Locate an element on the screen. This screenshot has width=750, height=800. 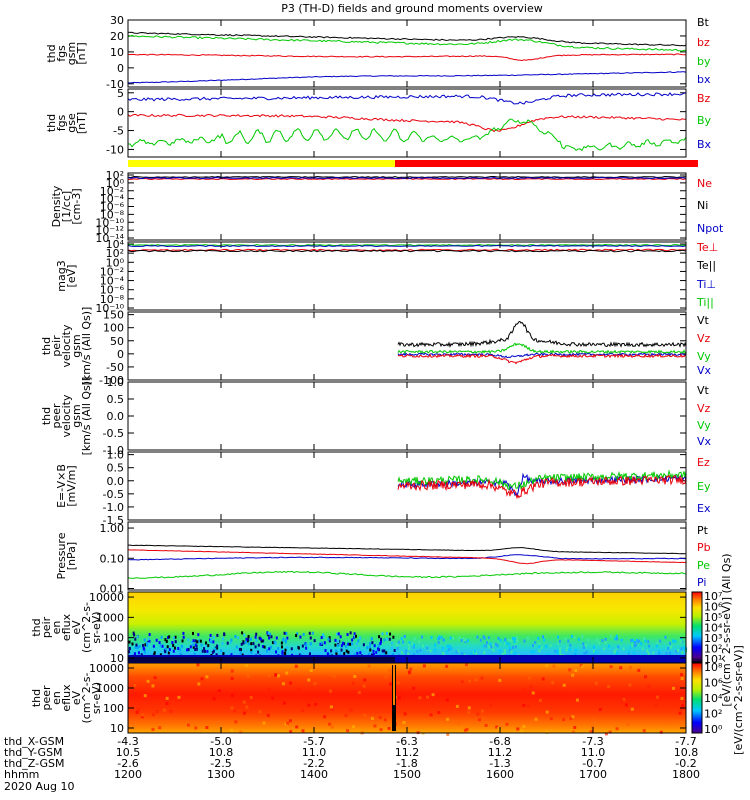
x-tick-label: 1400 is located at coordinates (314, 774).